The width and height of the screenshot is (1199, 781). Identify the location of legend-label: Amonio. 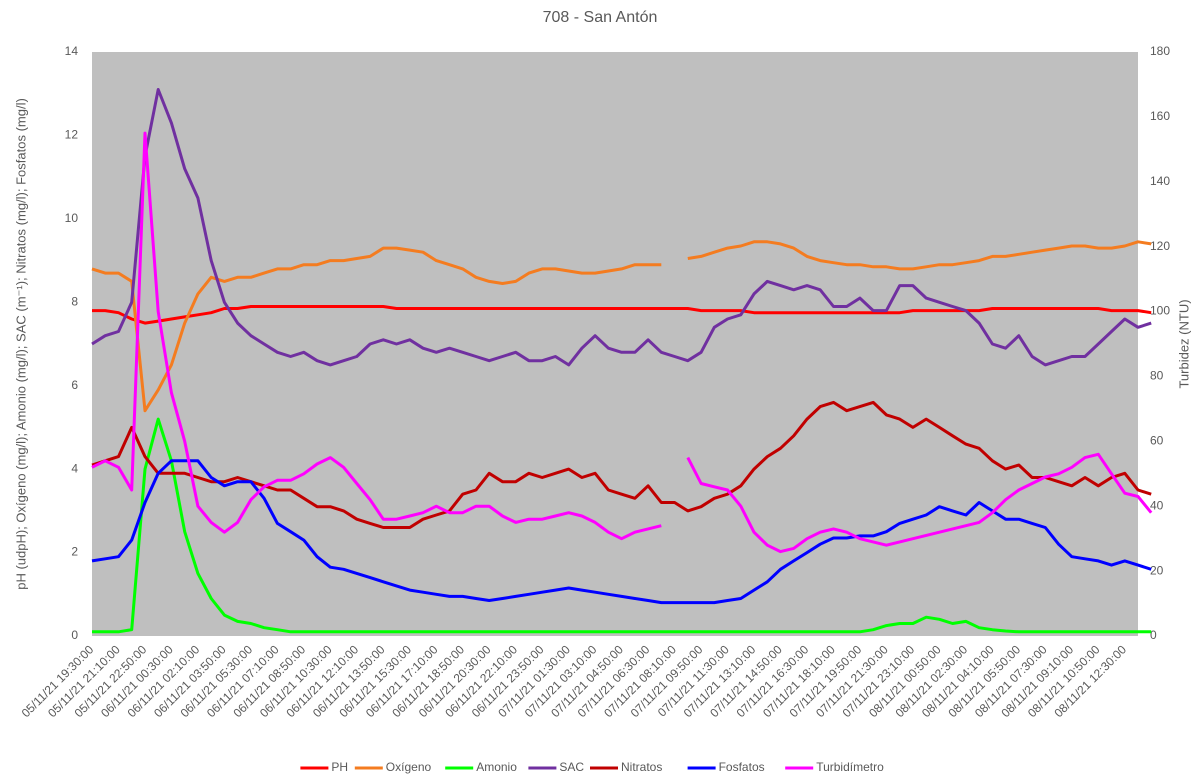
(496, 767).